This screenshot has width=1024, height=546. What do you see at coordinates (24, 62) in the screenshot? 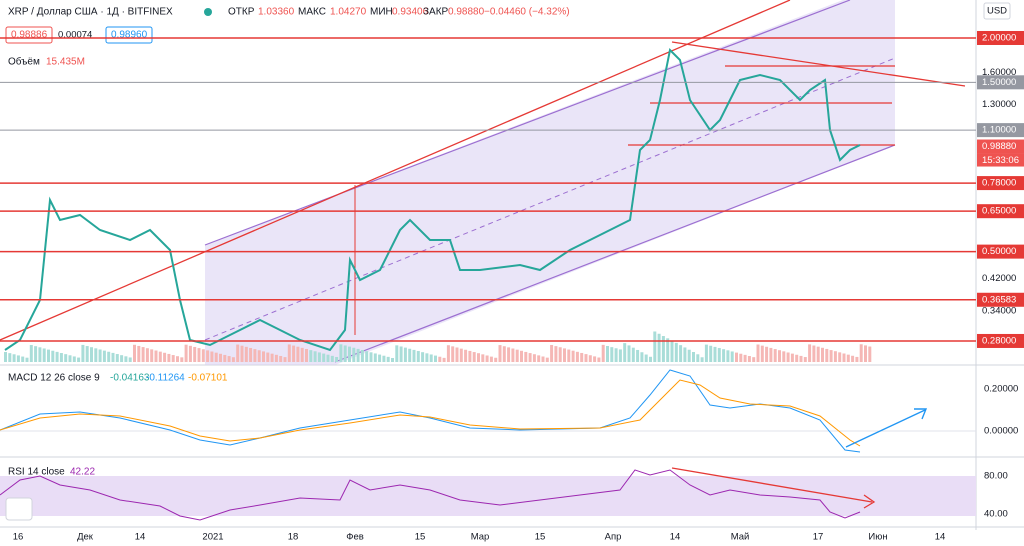
I see `volume-label: Объём` at bounding box center [24, 62].